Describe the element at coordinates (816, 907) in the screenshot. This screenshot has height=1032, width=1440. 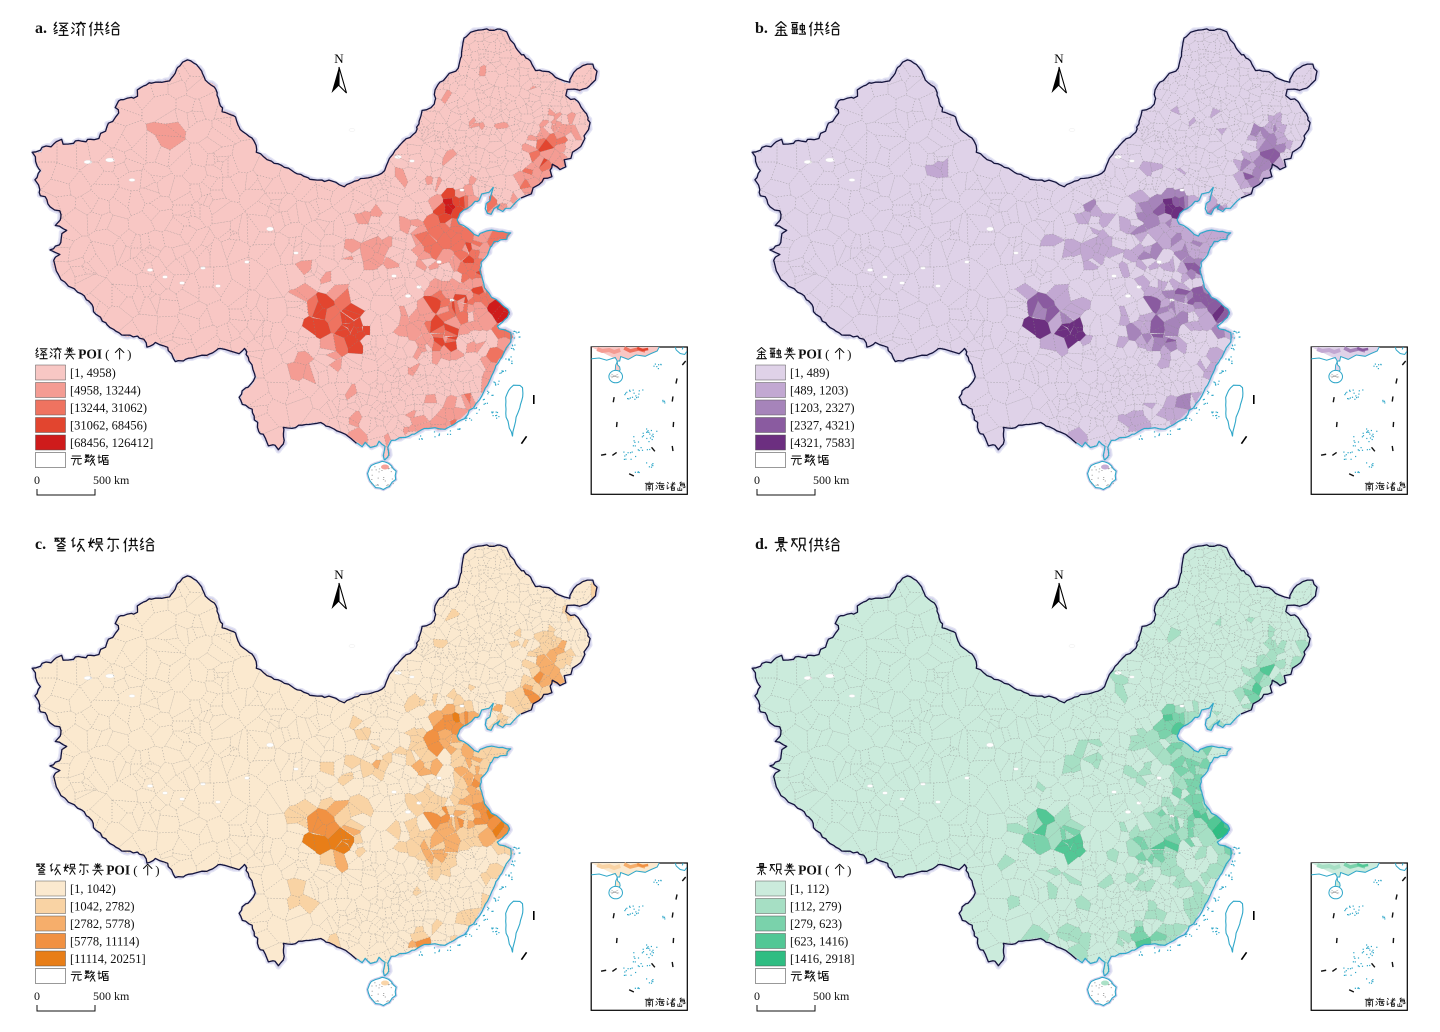
I see `svg-text: [112, 279)` at that location.